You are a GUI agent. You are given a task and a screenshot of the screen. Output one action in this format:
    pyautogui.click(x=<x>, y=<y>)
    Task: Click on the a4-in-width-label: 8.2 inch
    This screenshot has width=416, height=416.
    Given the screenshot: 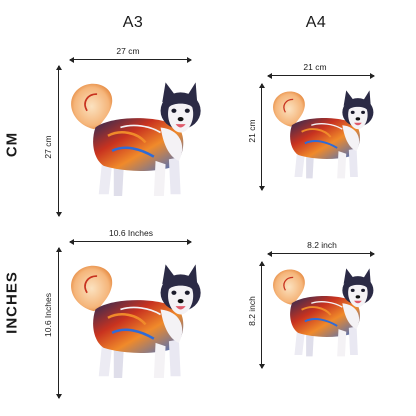 What is the action you would take?
    pyautogui.click(x=322, y=245)
    